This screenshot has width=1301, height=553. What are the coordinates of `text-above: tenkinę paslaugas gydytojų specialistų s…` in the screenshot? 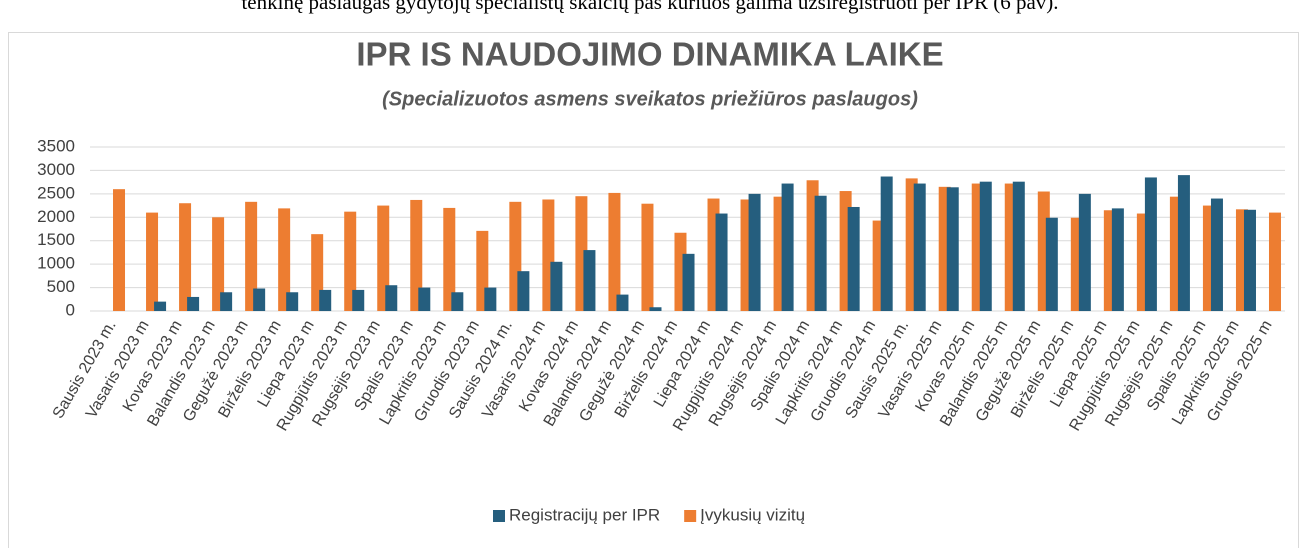 It's located at (649, 7).